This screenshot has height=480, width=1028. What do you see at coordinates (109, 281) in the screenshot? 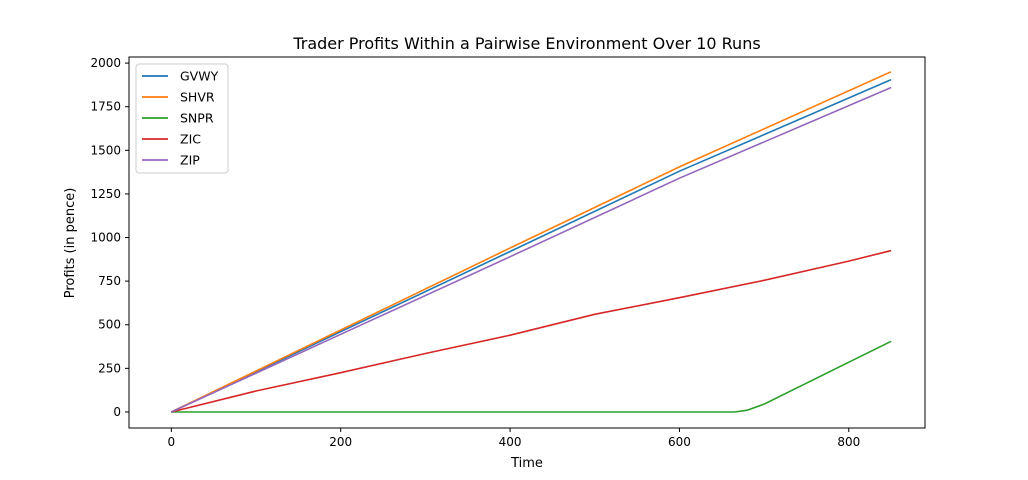
I see `y-tick-label-750: 750` at bounding box center [109, 281].